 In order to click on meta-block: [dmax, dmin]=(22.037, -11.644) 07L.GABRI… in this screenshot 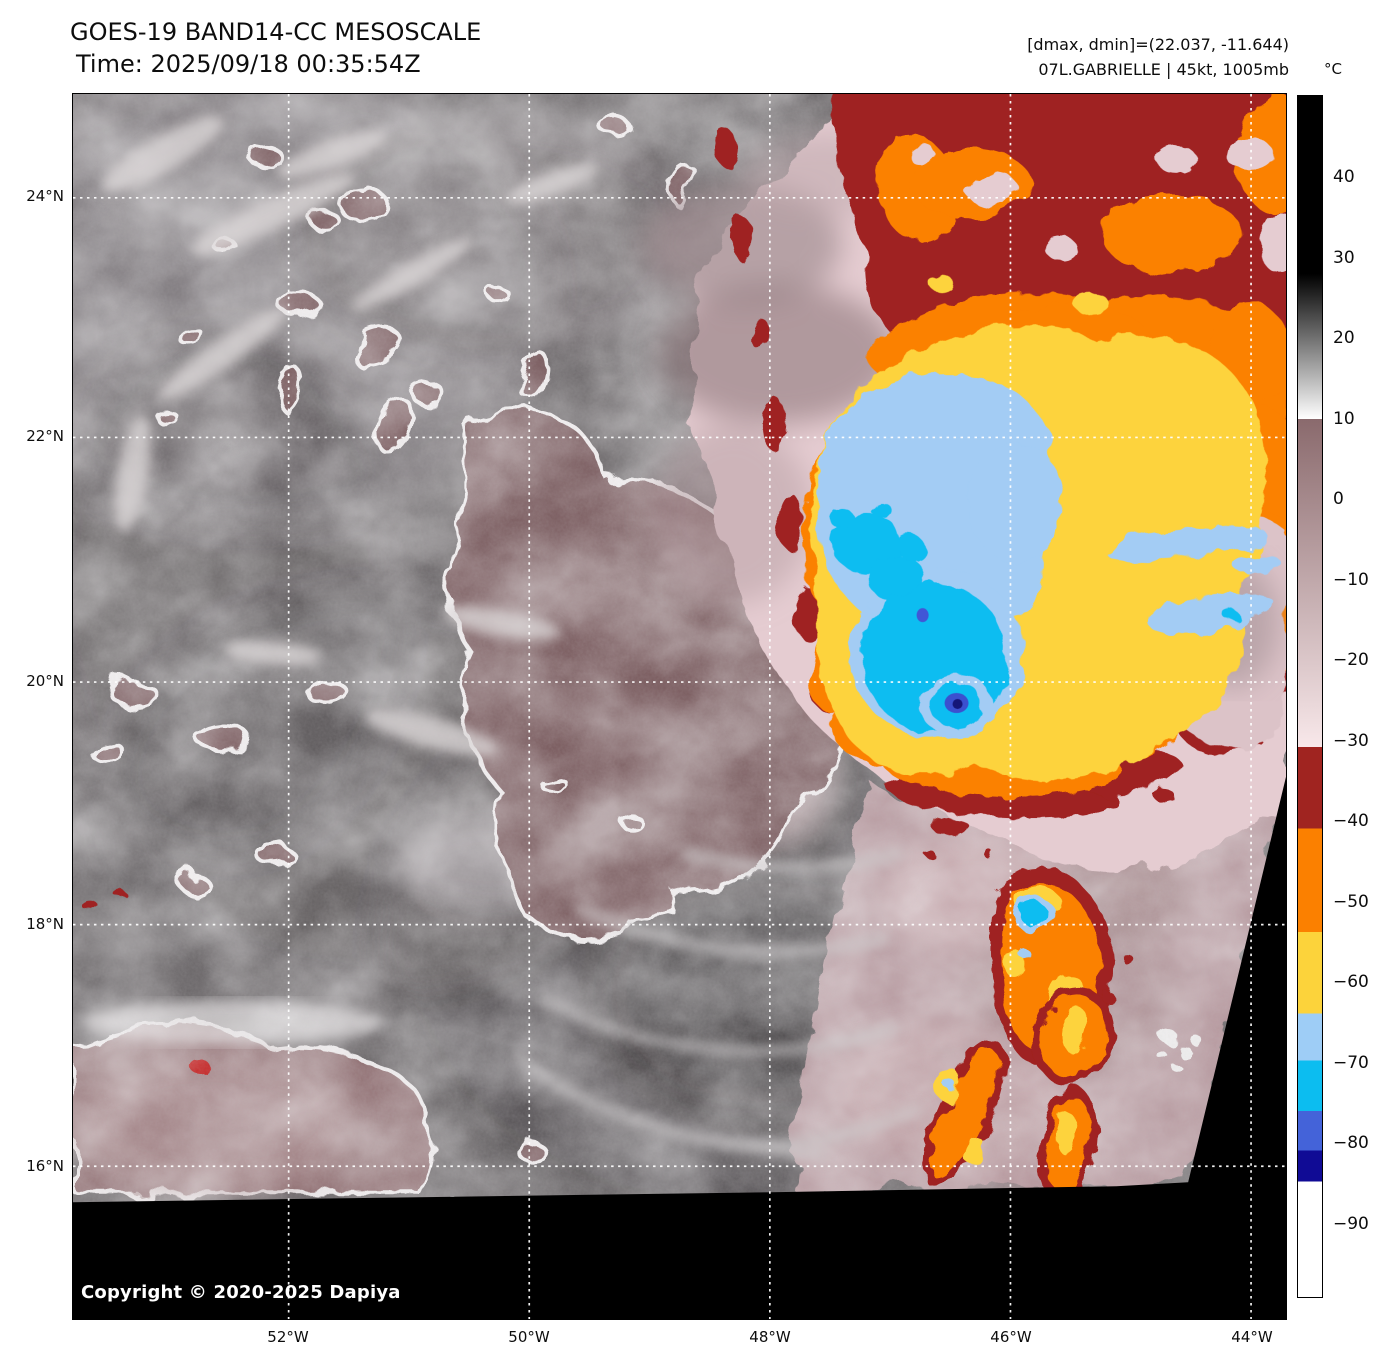, I will do `click(1093, 57)`.